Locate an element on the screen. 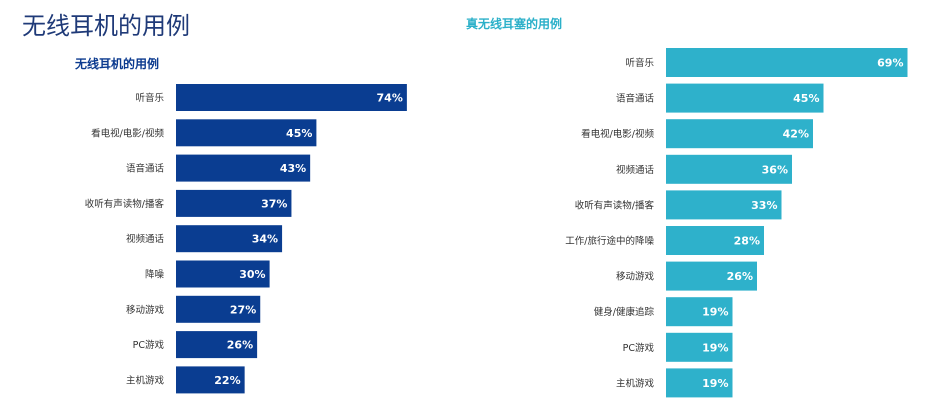  headphones-category-label: 看电视/电影/视频 is located at coordinates (127, 133).